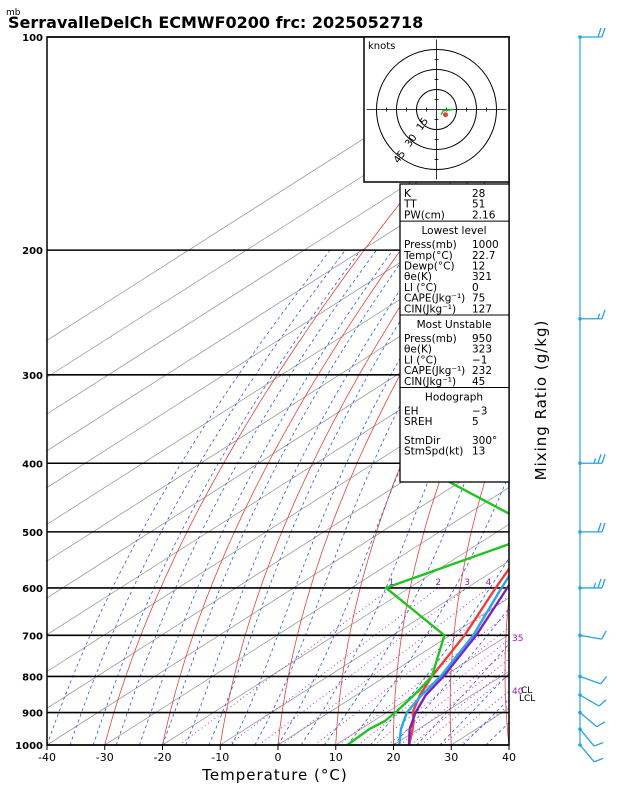 This screenshot has height=800, width=618. What do you see at coordinates (478, 299) in the screenshot?
I see `index-value: 75` at bounding box center [478, 299].